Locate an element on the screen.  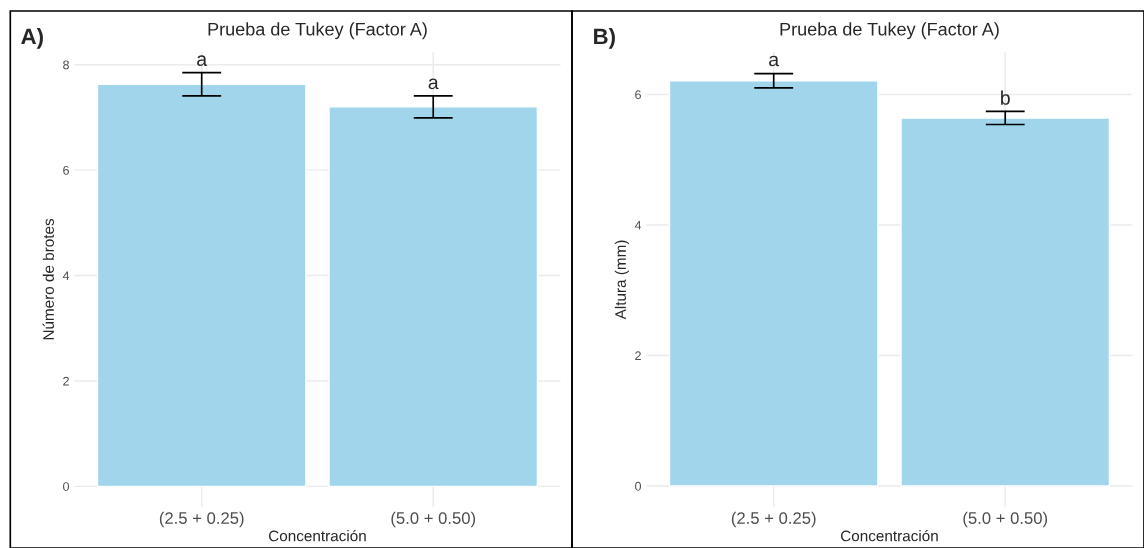
annotation: b is located at coordinates (1005, 97).